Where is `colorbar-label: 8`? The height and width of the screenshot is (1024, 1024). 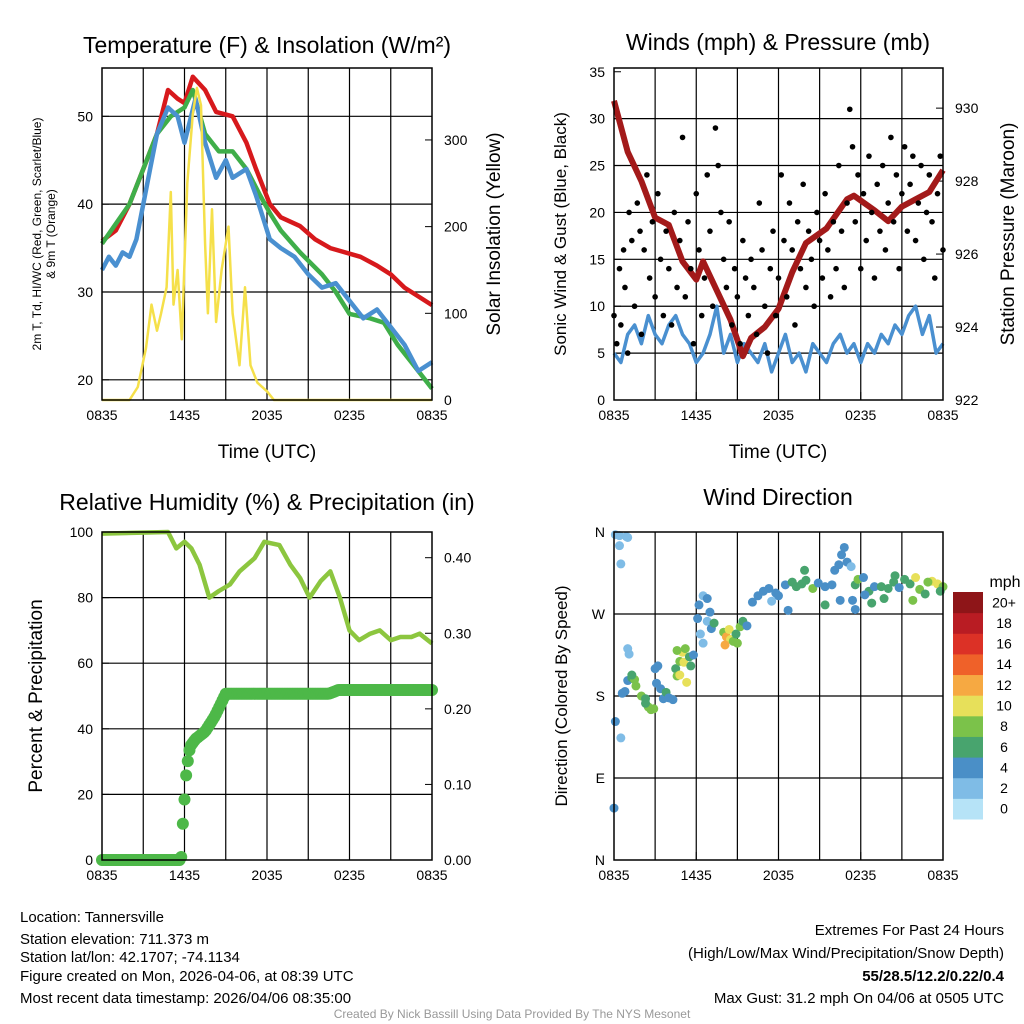 colorbar-label: 8 is located at coordinates (1004, 726).